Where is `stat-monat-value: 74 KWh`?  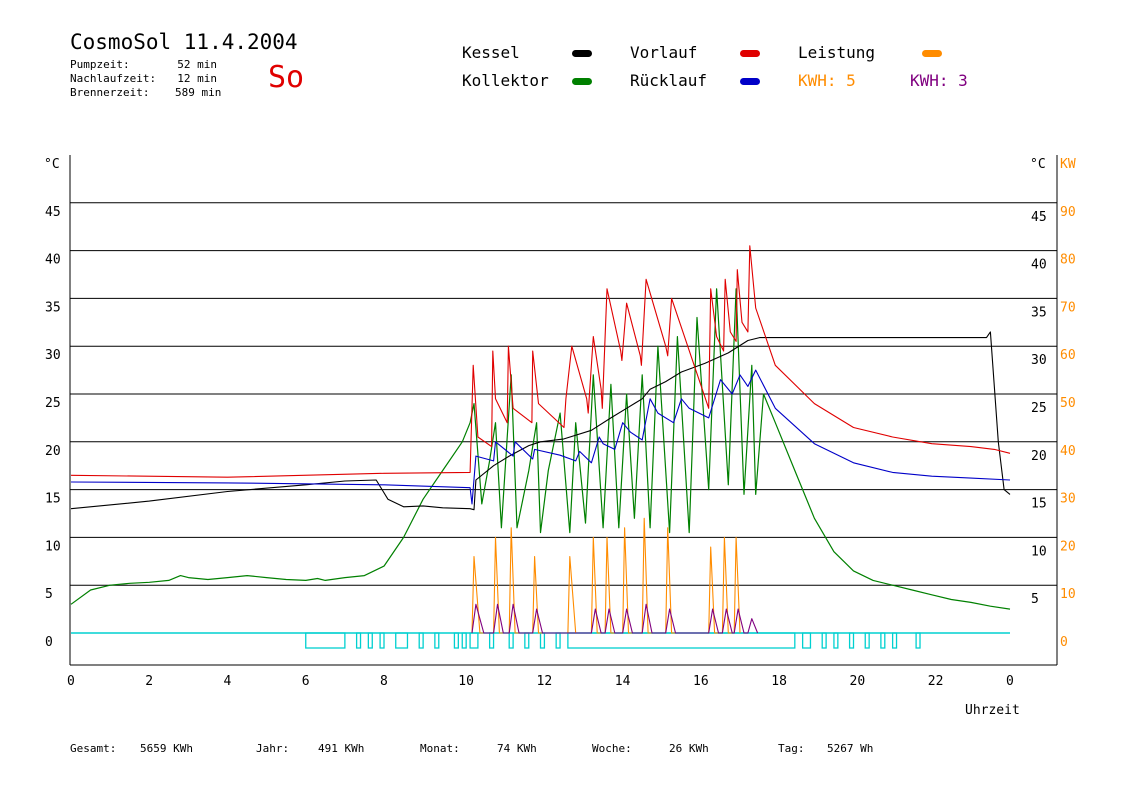
stat-monat-value: 74 KWh is located at coordinates (517, 748).